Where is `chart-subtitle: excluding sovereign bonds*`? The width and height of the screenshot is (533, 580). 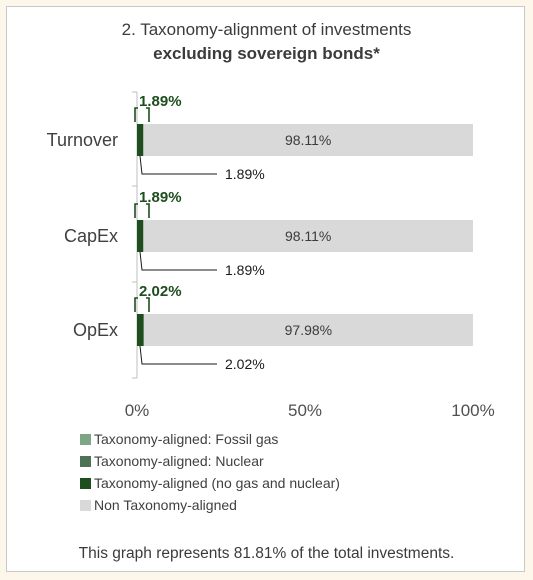
chart-subtitle: excluding sovereign bonds* is located at coordinates (266, 53).